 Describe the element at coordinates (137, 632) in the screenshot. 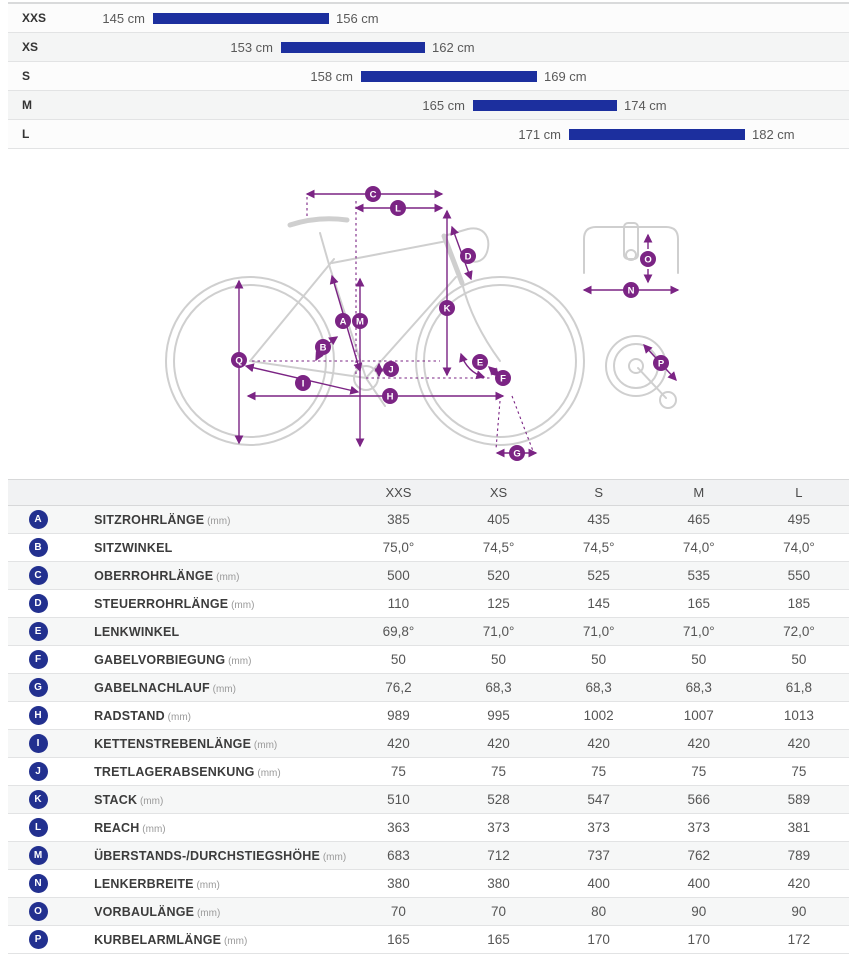

I see `row-label: LENKWINKEL` at that location.